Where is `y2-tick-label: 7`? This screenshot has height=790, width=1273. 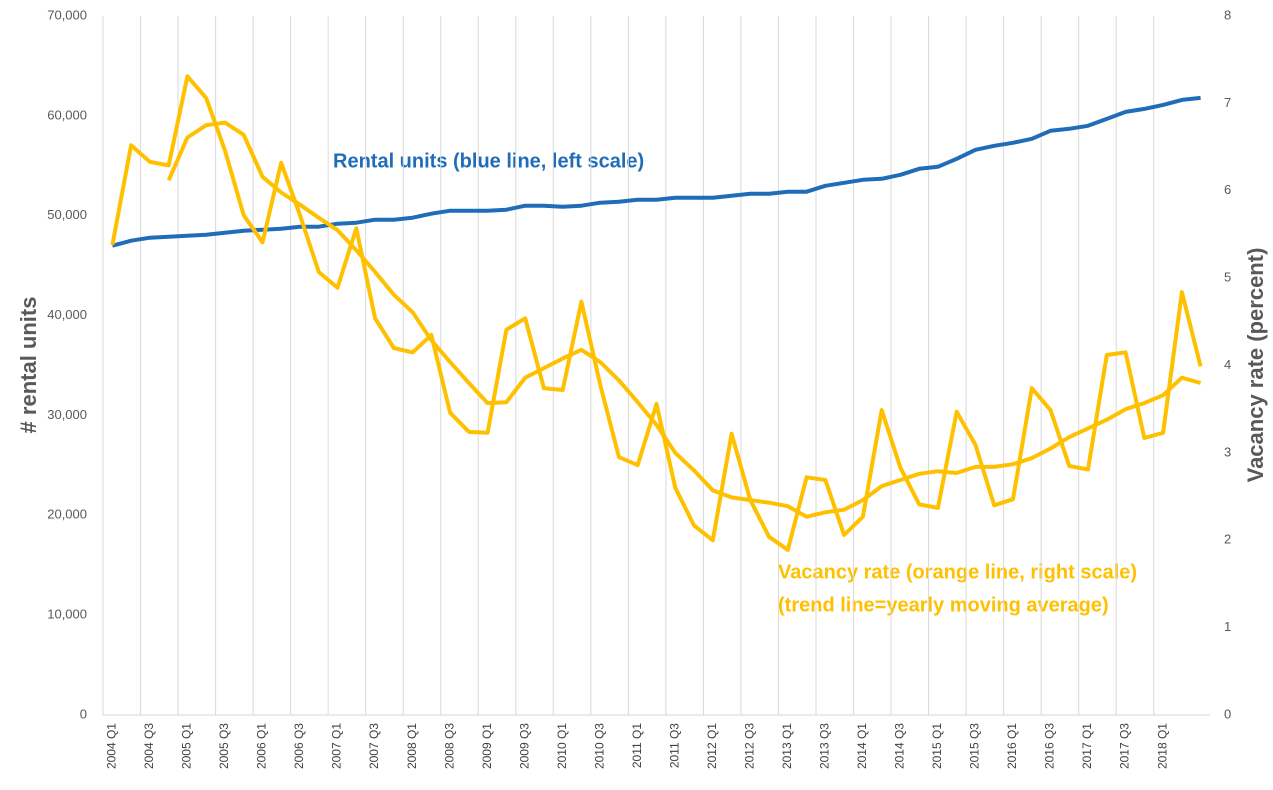 y2-tick-label: 7 is located at coordinates (1227, 102).